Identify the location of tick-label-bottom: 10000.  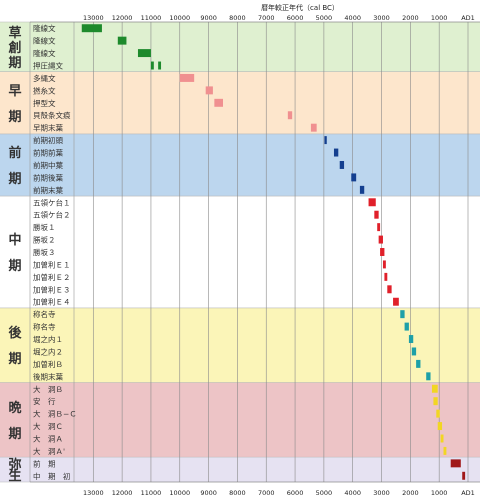
(179, 493).